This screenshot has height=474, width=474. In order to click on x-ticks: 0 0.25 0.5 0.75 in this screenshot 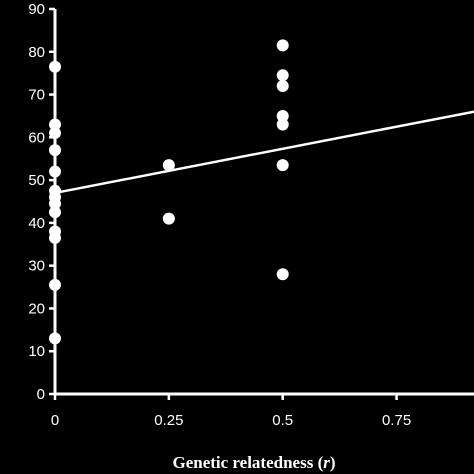, I will do `click(231, 411)`.